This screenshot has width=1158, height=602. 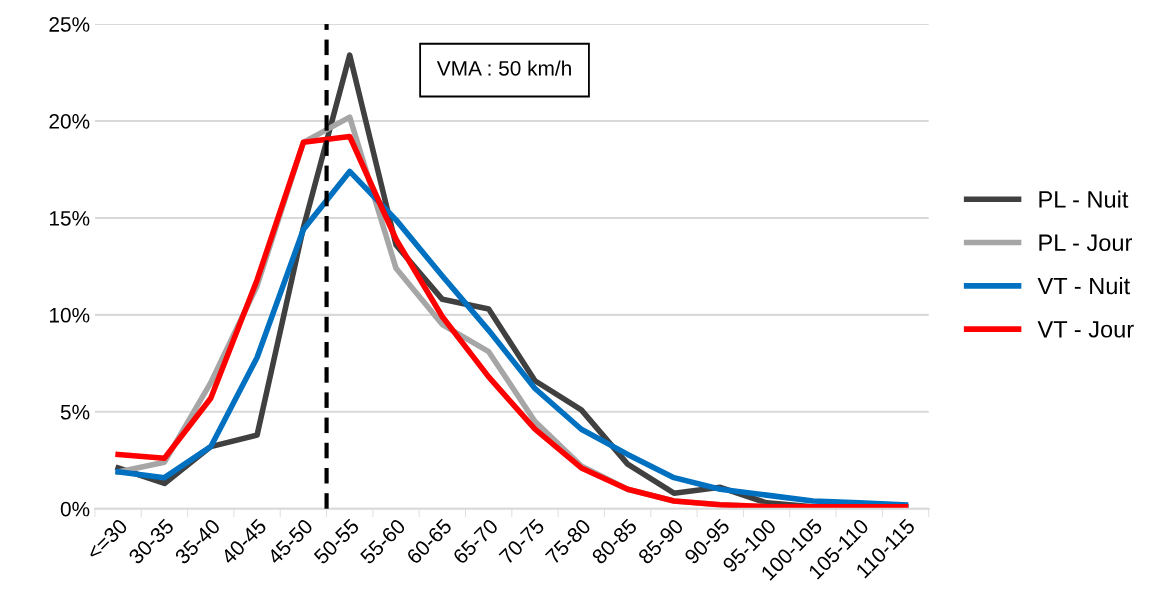 What do you see at coordinates (75, 412) in the screenshot?
I see `y-tick-label: 5%` at bounding box center [75, 412].